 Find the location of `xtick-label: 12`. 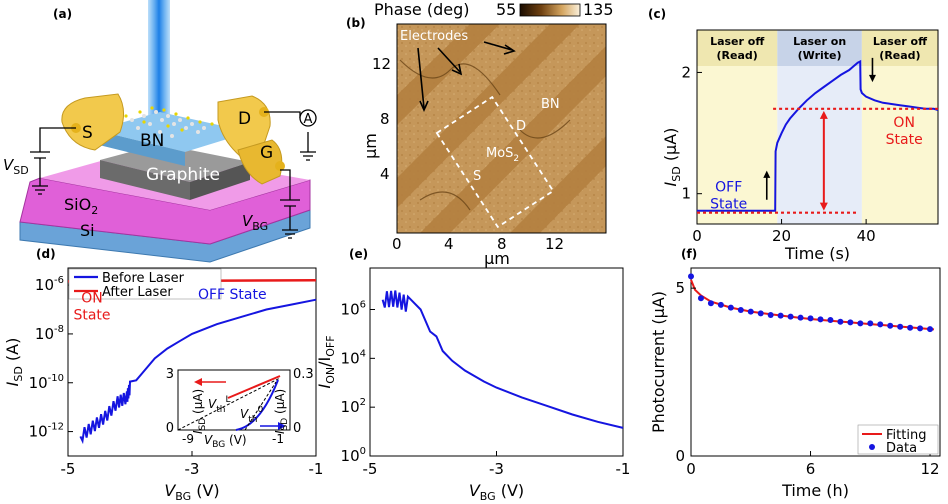

xtick-label: 12 is located at coordinates (929, 469).